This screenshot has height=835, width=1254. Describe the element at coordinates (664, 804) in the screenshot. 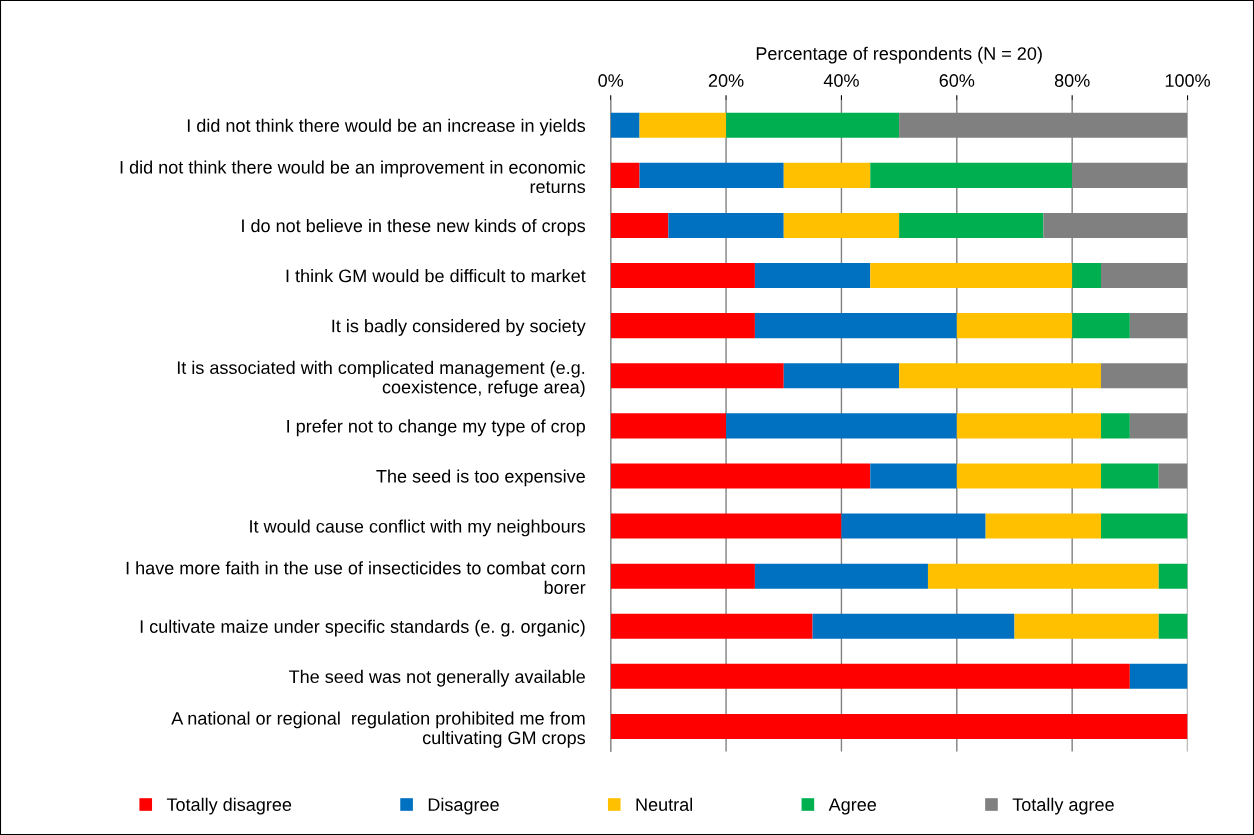

I see `legend-label: Neutral` at that location.